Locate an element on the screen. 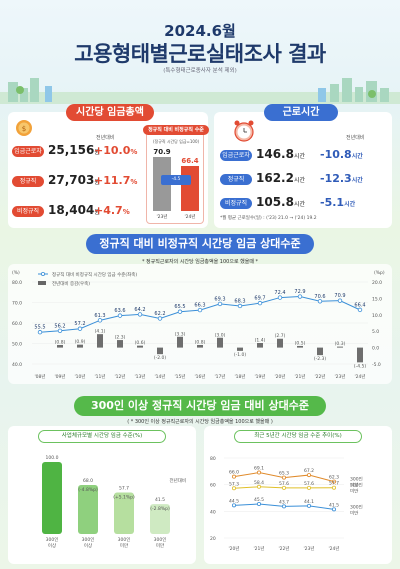 The width and height of the screenshot is (400, 569). change-bar-label: (-1.0) is located at coordinates (240, 355).